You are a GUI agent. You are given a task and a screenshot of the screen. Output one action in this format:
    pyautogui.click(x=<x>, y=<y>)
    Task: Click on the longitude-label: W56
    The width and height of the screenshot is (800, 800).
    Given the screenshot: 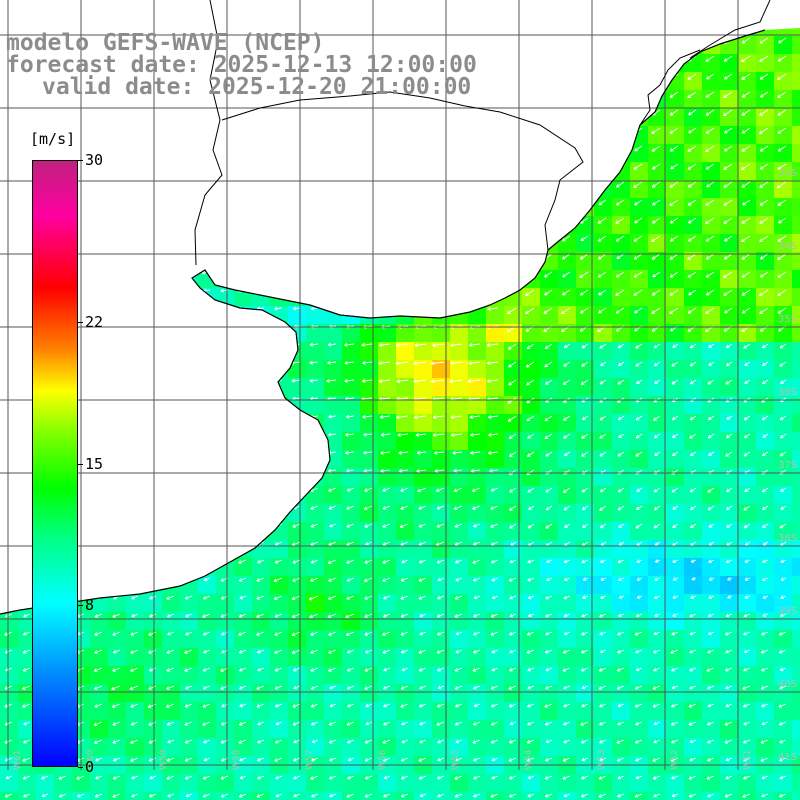 What is the action you would take?
    pyautogui.click(x=383, y=759)
    